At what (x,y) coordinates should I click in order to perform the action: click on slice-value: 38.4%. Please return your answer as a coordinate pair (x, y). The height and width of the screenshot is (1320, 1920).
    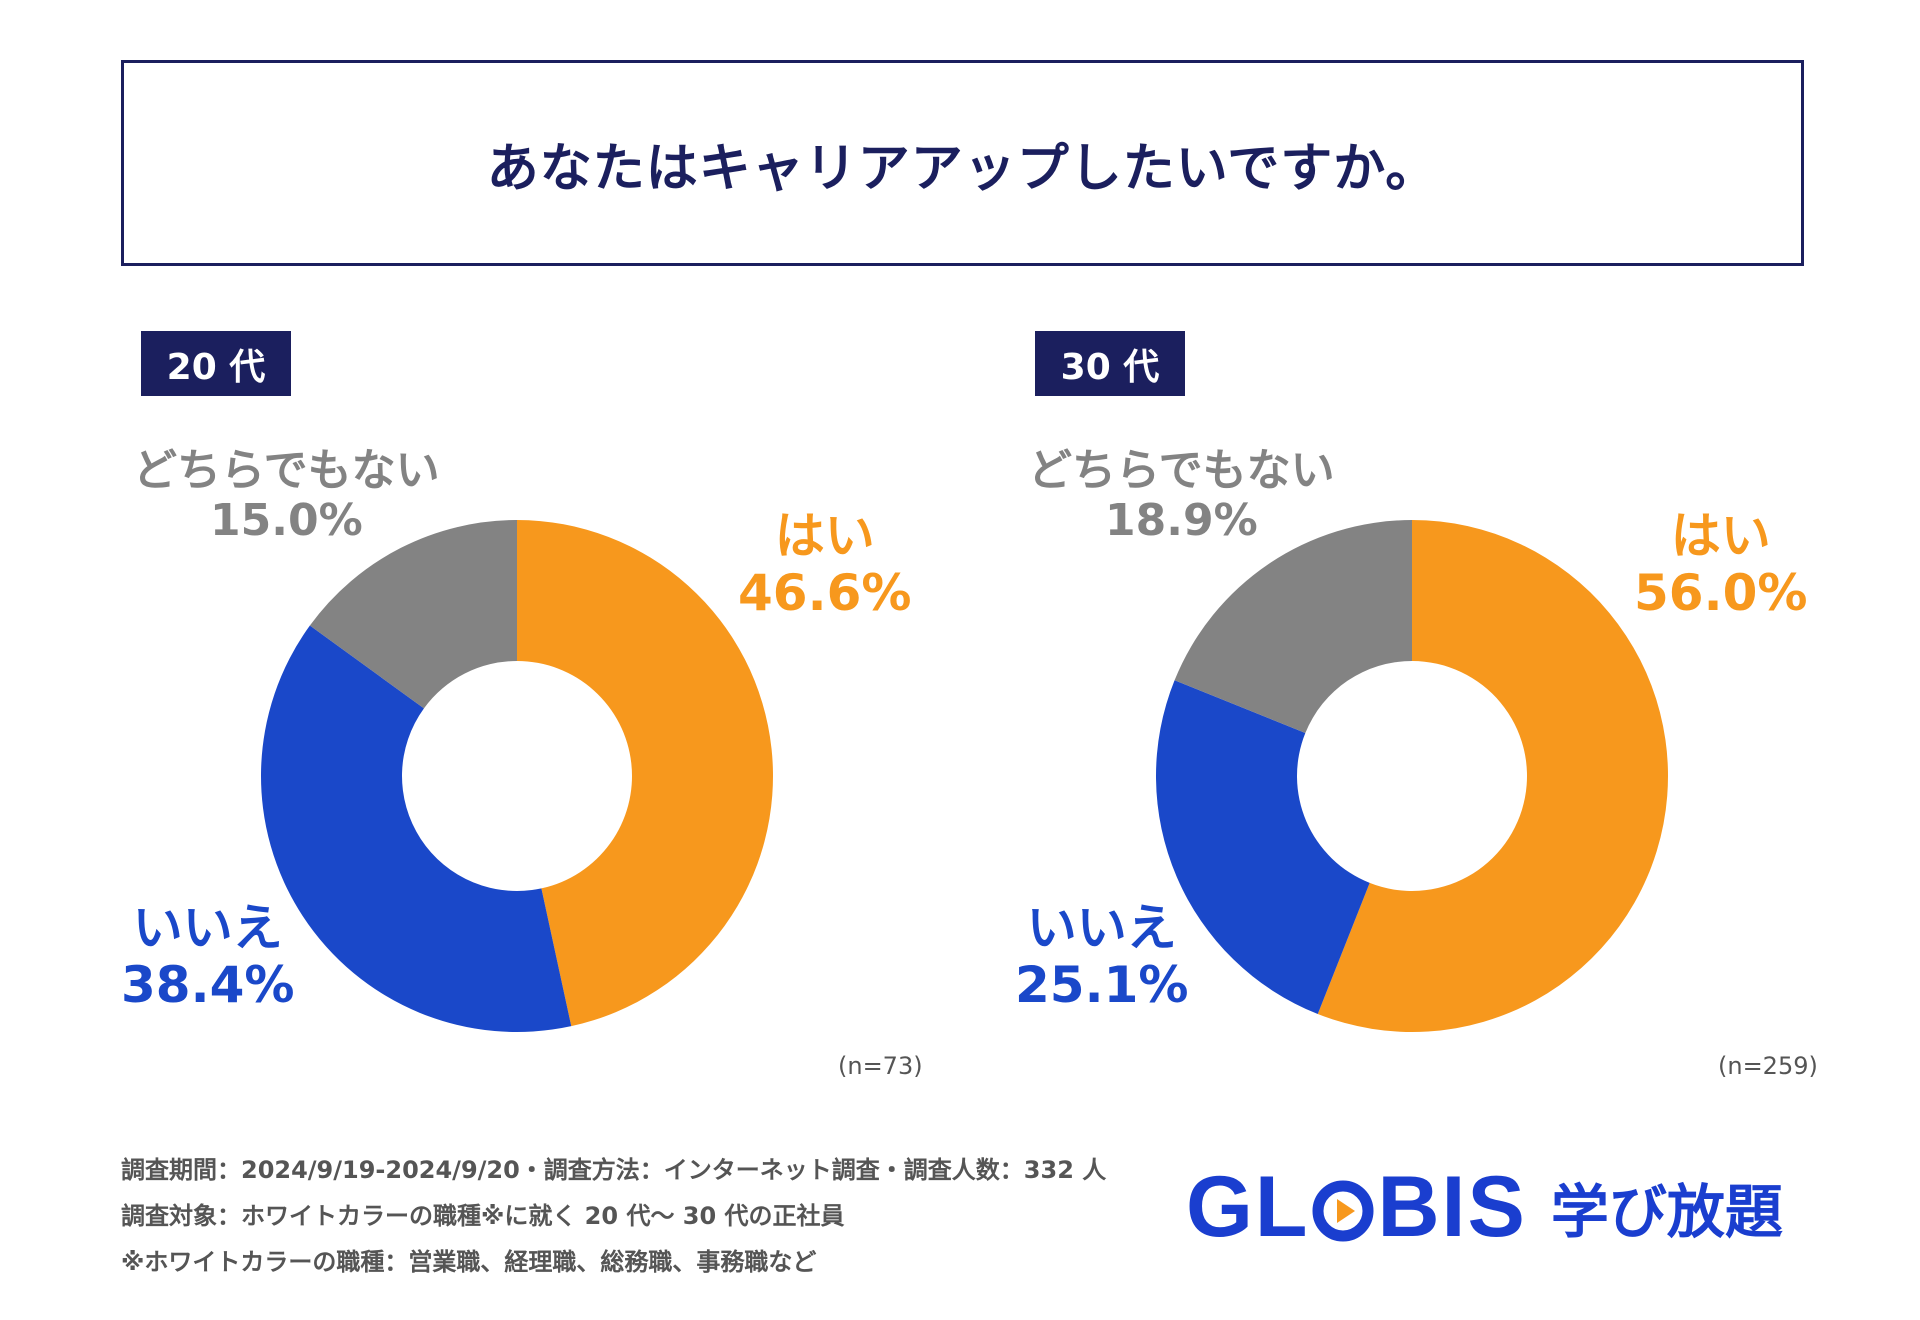
    Looking at the image, I should click on (208, 985).